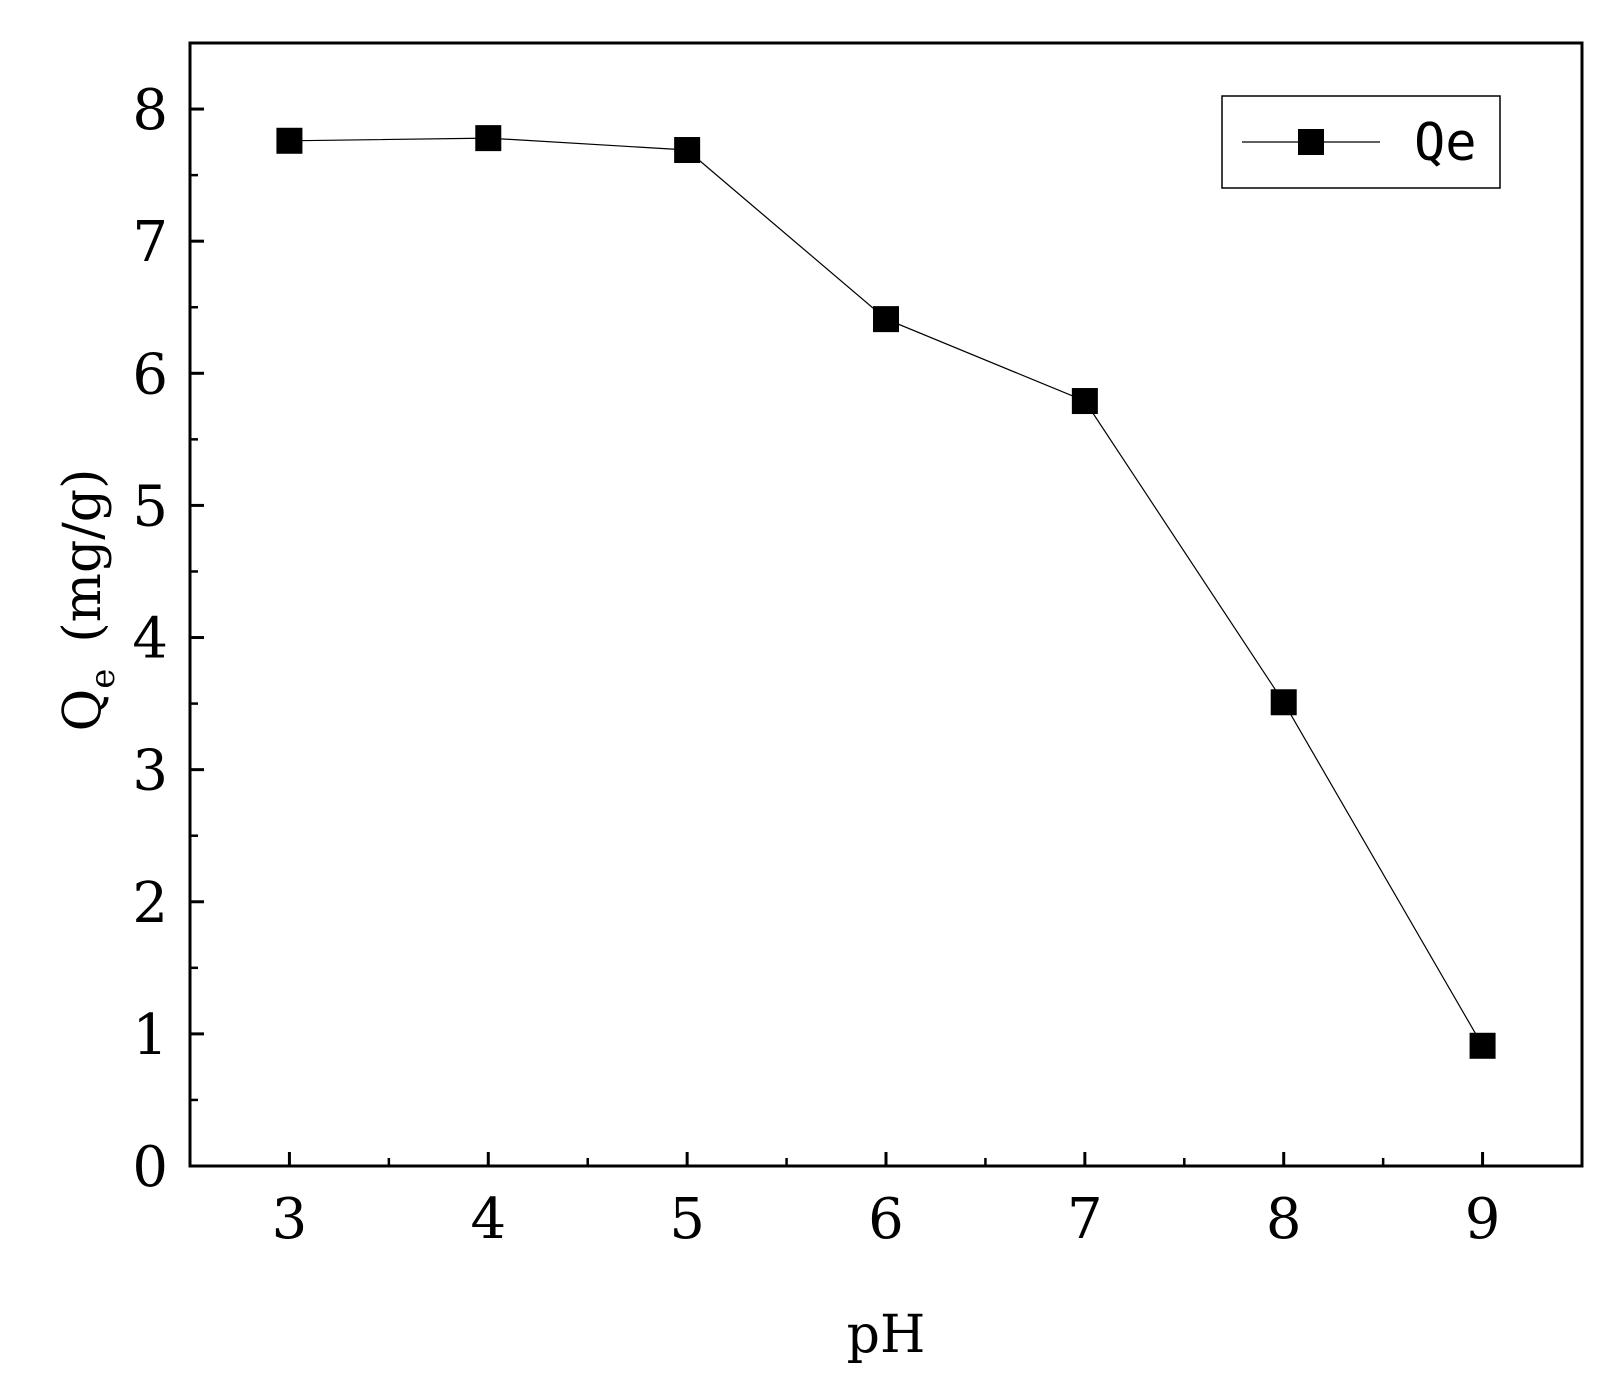  What do you see at coordinates (1311, 142) in the screenshot?
I see `legend-marker` at bounding box center [1311, 142].